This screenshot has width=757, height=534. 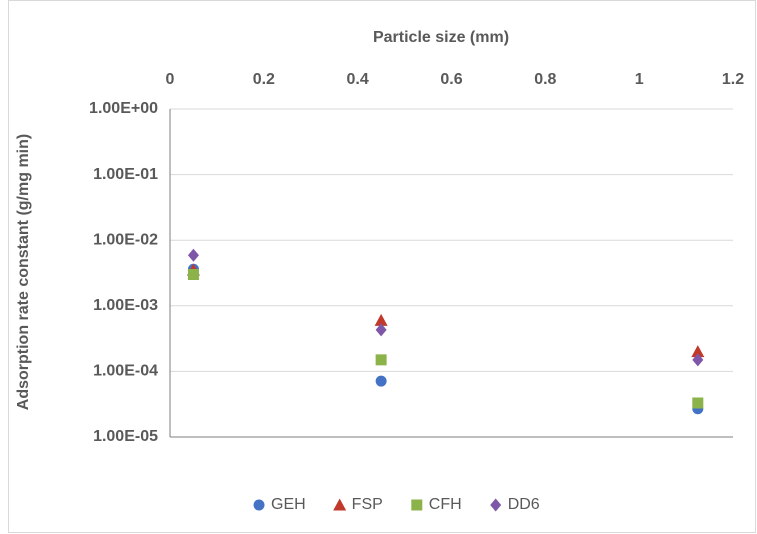 What do you see at coordinates (125, 305) in the screenshot?
I see `y-tick-label: 1.00E-03` at bounding box center [125, 305].